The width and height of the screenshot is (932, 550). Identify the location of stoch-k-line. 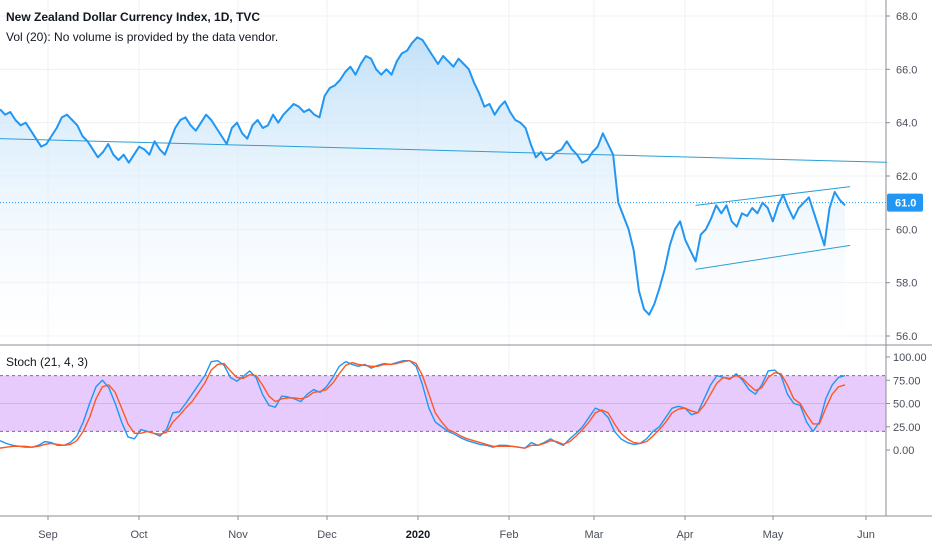
(423, 404).